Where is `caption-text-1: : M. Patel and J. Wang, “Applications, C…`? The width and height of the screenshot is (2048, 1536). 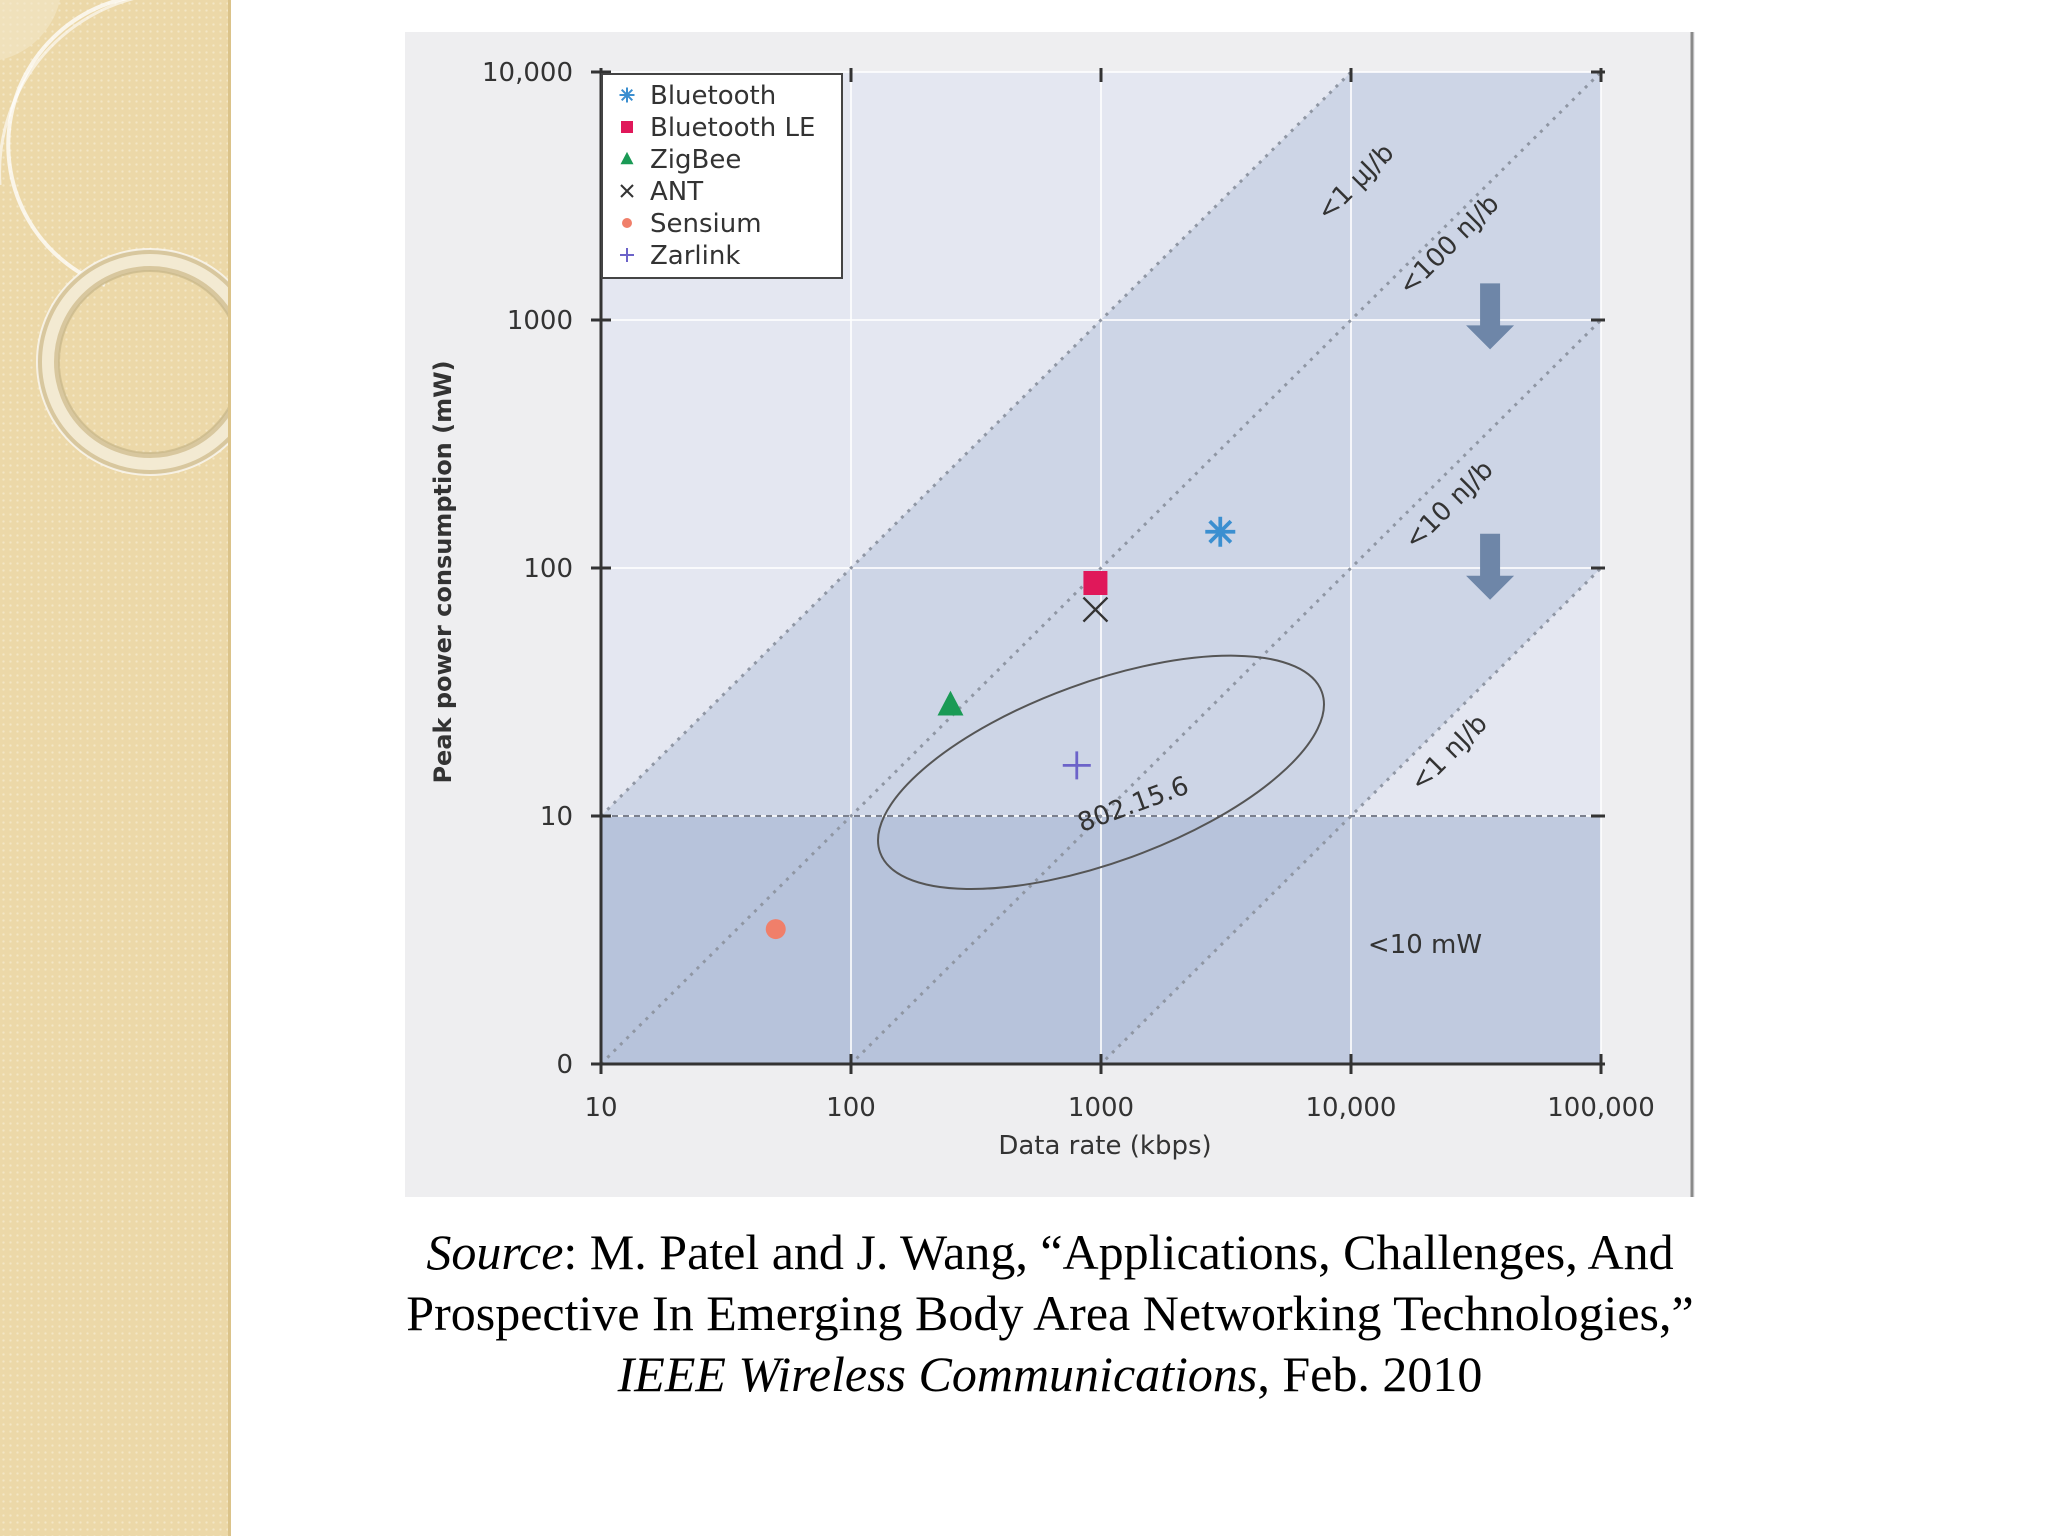 caption-text-1: : M. Patel and J. Wang, “Applications, C… is located at coordinates (1050, 1282).